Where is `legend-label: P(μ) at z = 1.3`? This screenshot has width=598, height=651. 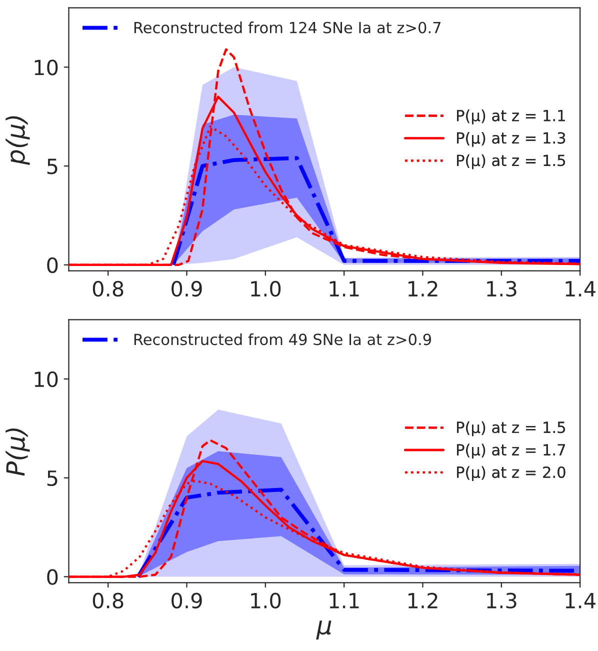 legend-label: P(μ) at z = 1.3 is located at coordinates (511, 139).